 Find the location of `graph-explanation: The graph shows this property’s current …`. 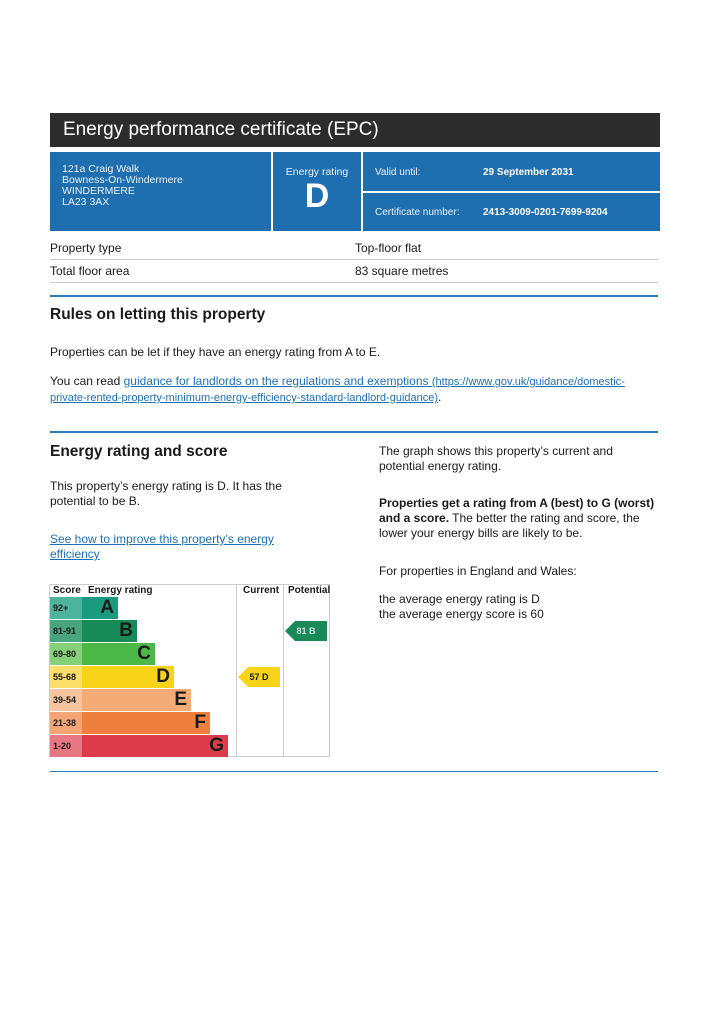

graph-explanation: The graph shows this property’s current … is located at coordinates (496, 458).